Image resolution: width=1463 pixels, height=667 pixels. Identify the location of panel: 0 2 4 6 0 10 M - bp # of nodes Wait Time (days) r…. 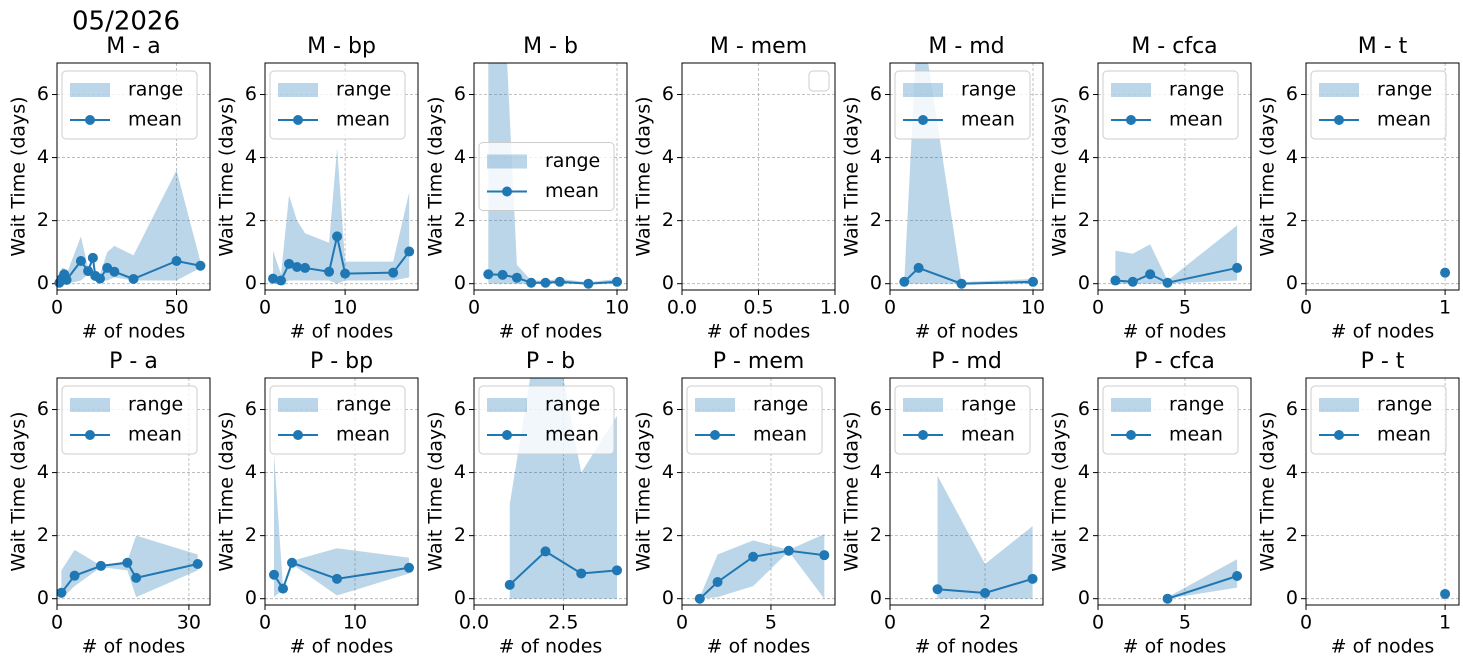
(317, 188).